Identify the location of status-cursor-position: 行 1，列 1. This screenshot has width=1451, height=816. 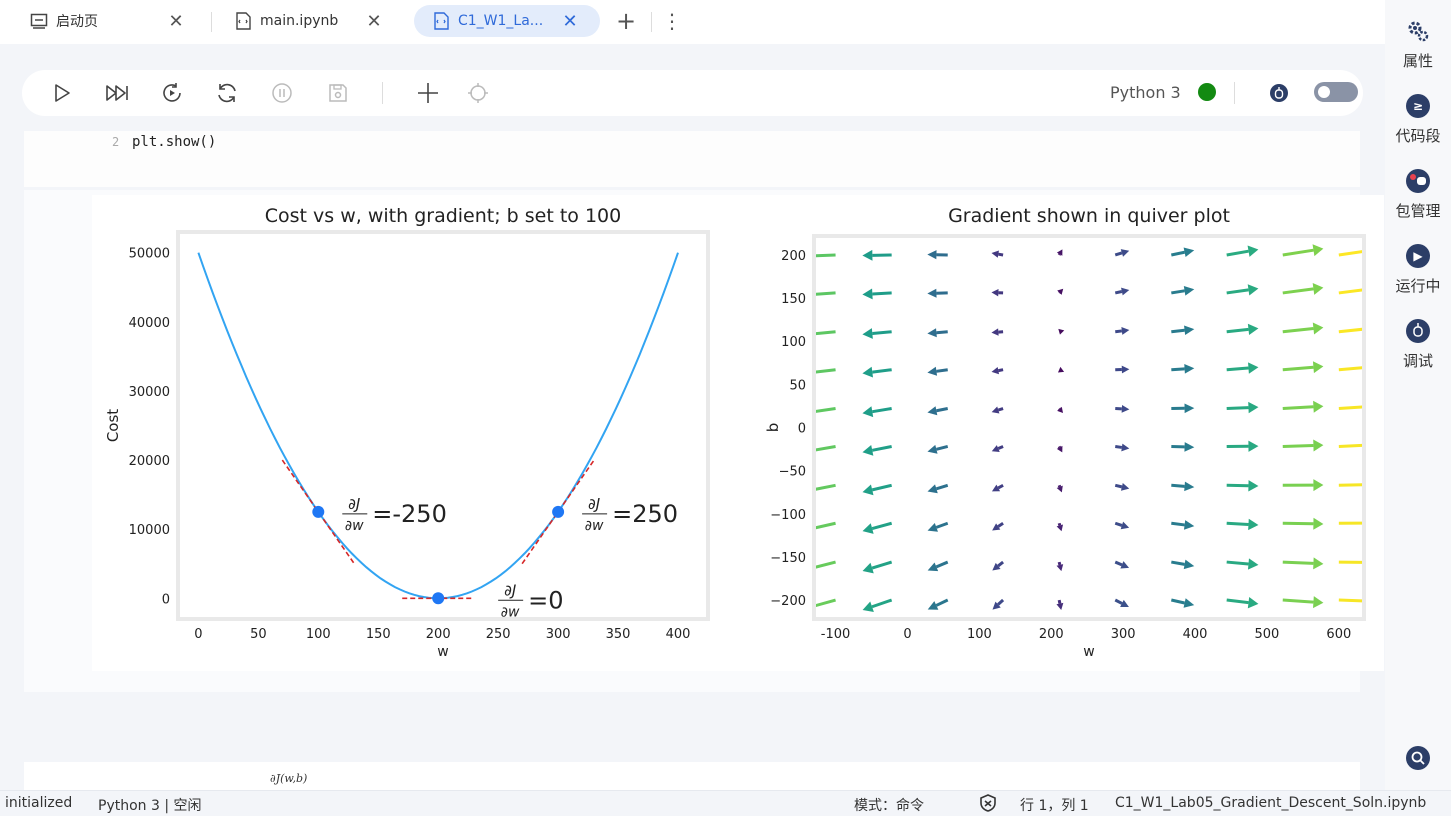
(1054, 806).